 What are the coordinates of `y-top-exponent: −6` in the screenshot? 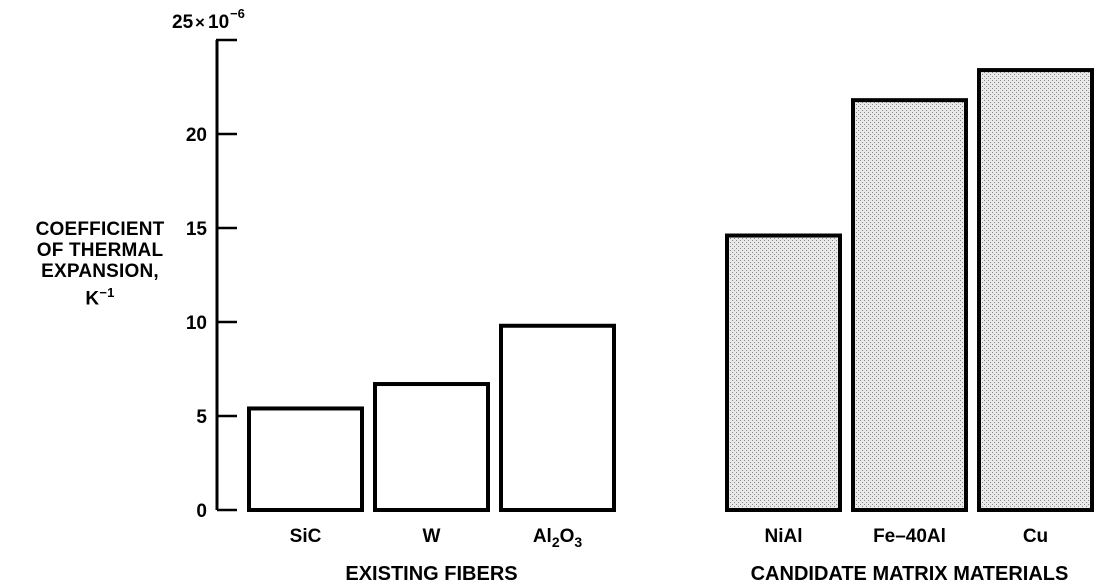 It's located at (237, 13).